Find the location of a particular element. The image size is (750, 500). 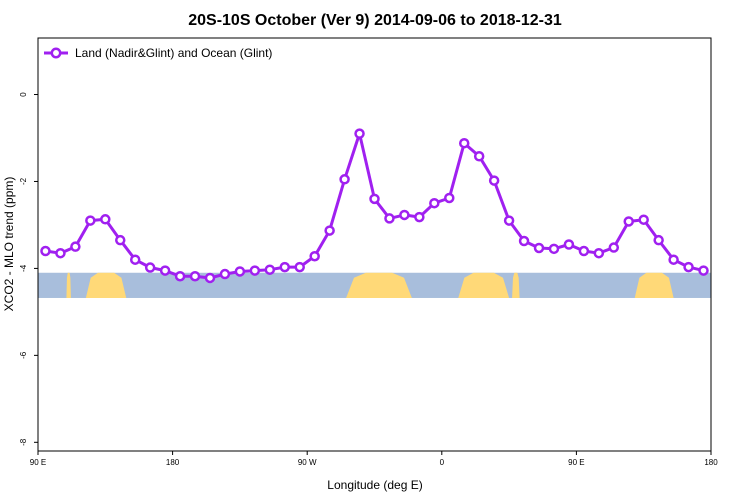

x-tick-label: 90 W is located at coordinates (307, 462).